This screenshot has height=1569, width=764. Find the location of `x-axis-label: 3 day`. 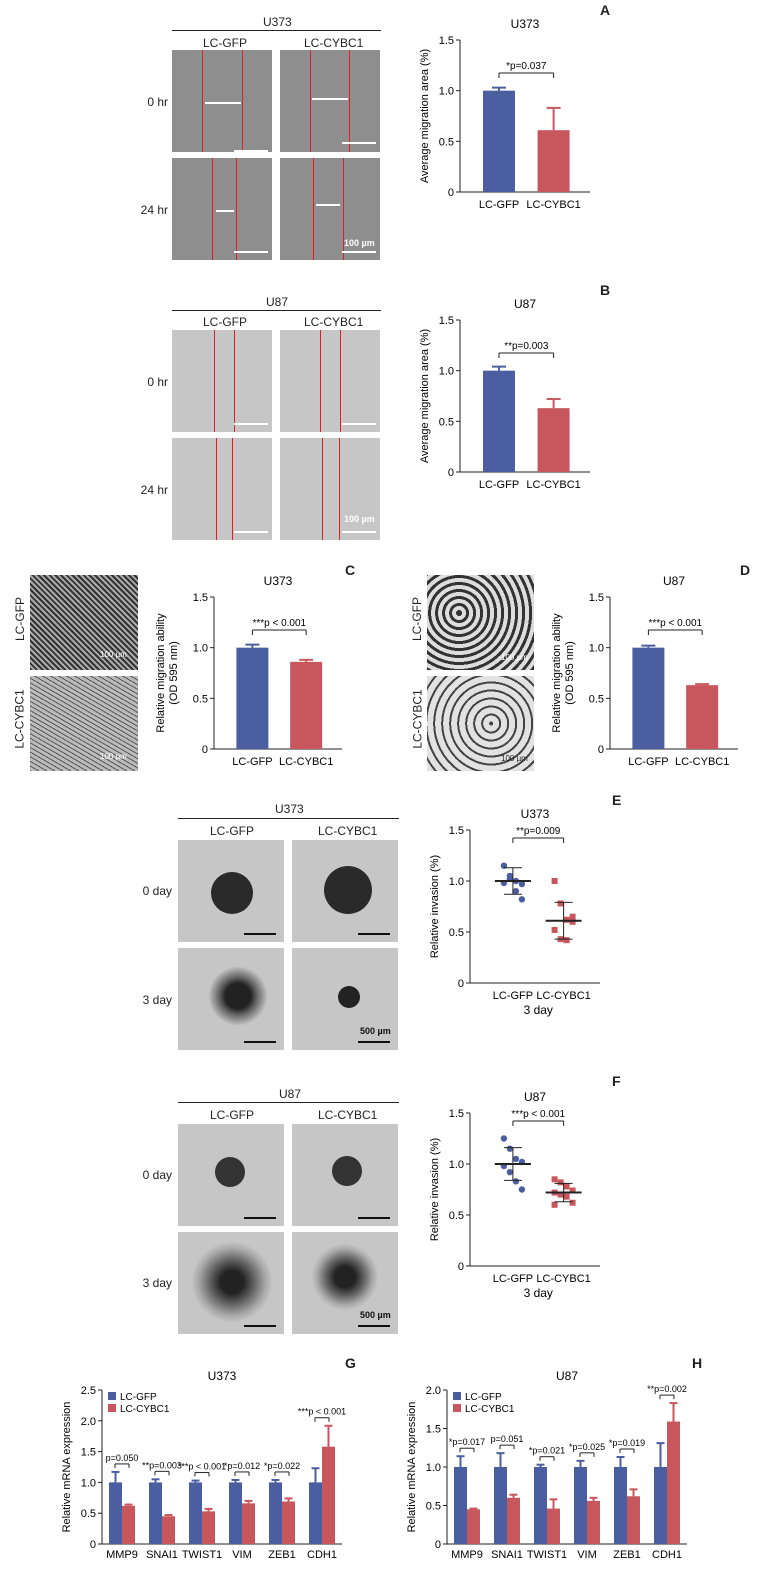

x-axis-label: 3 day is located at coordinates (538, 1010).